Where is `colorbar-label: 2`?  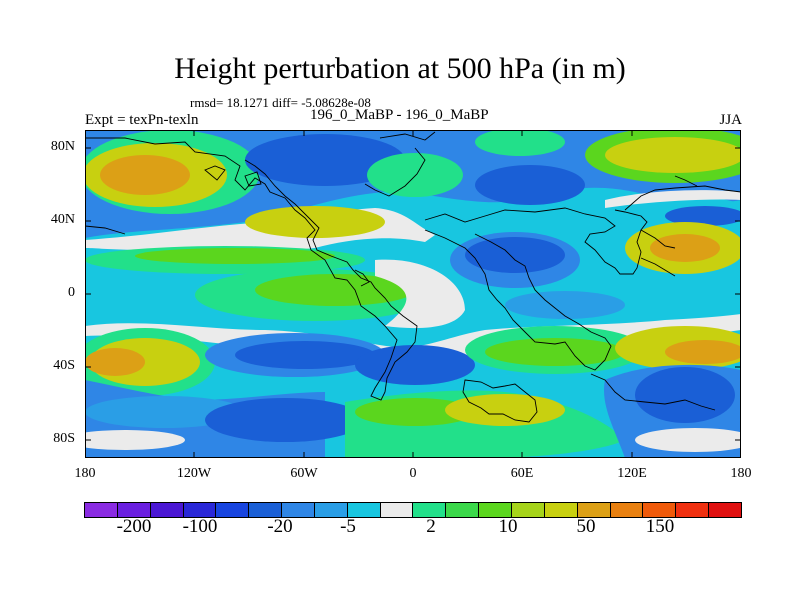
colorbar-label: 2 is located at coordinates (431, 526).